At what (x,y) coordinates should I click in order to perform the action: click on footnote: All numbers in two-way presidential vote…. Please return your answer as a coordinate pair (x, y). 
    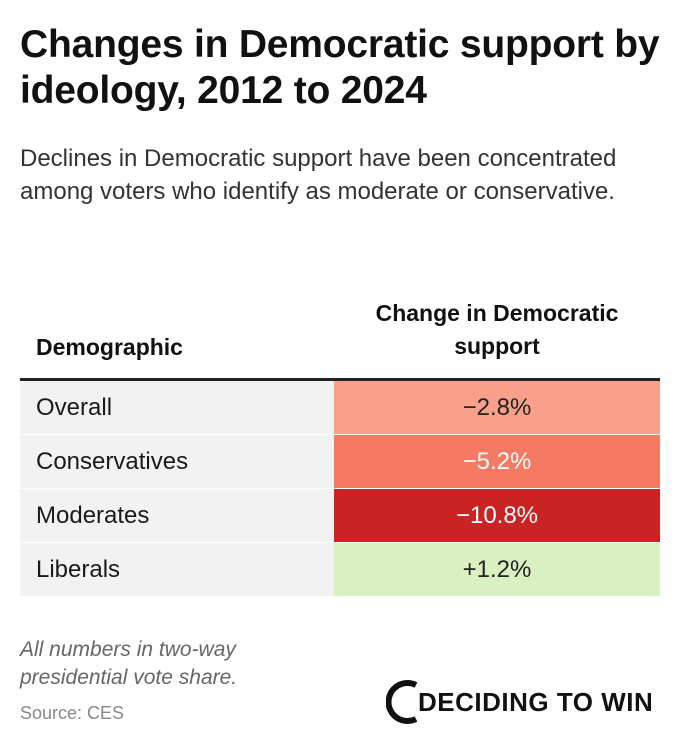
    Looking at the image, I should click on (129, 663).